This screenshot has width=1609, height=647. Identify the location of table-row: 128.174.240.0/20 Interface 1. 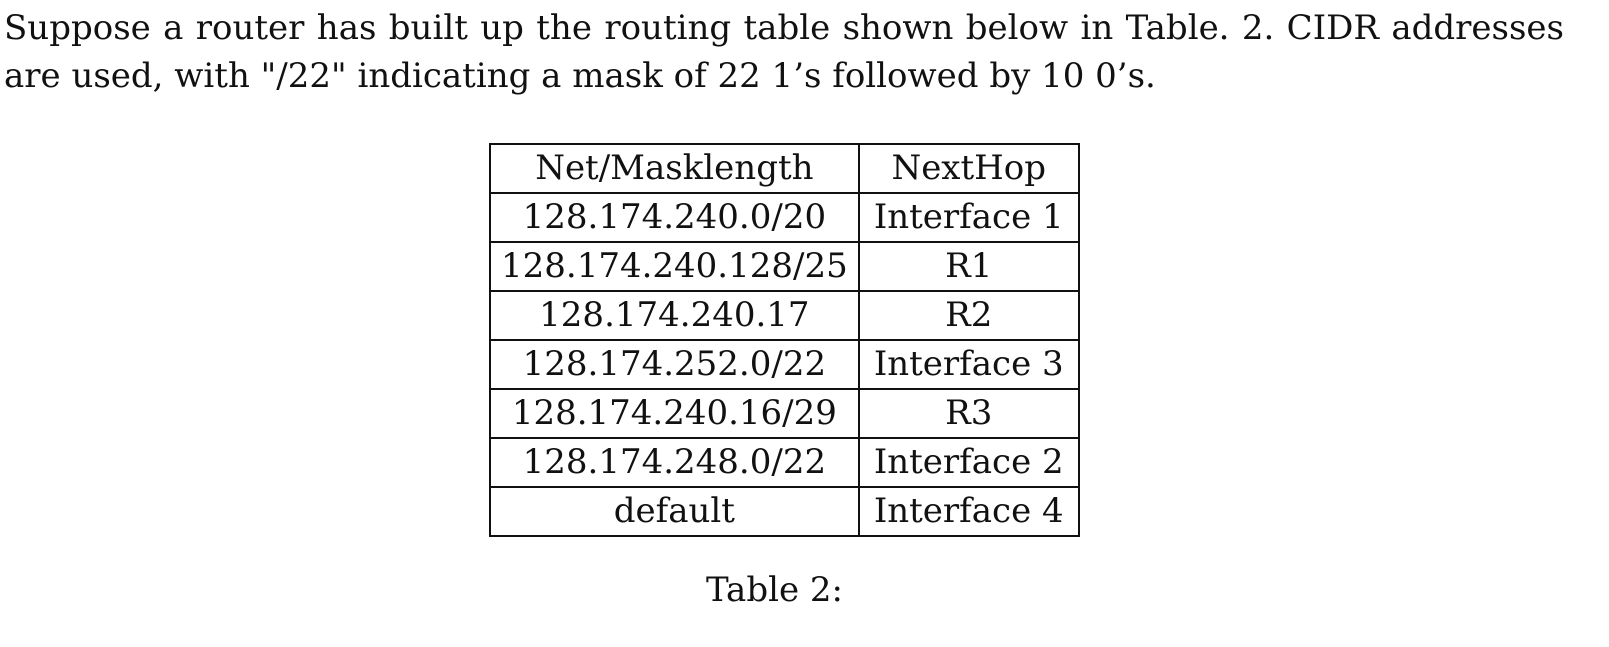
(784, 217).